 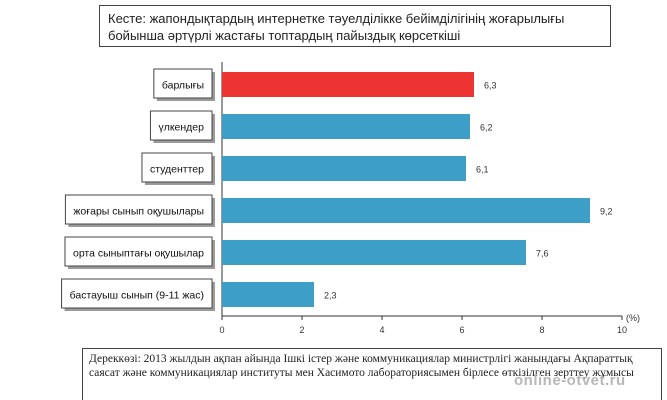 What do you see at coordinates (570, 380) in the screenshot?
I see `watermark: online-otvet.ru` at bounding box center [570, 380].